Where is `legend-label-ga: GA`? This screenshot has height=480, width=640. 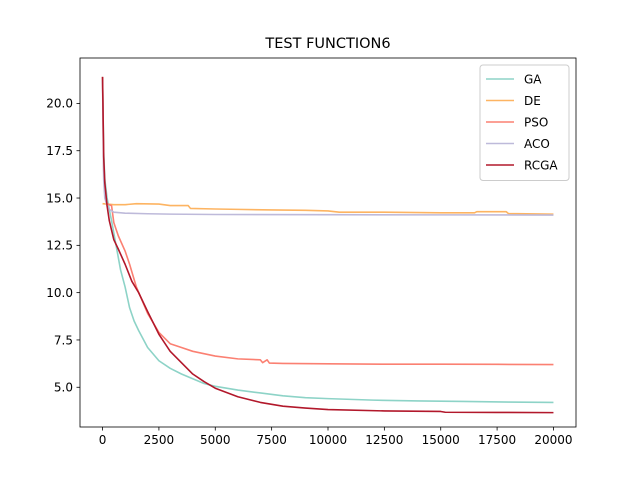
legend-label-ga: GA is located at coordinates (533, 79).